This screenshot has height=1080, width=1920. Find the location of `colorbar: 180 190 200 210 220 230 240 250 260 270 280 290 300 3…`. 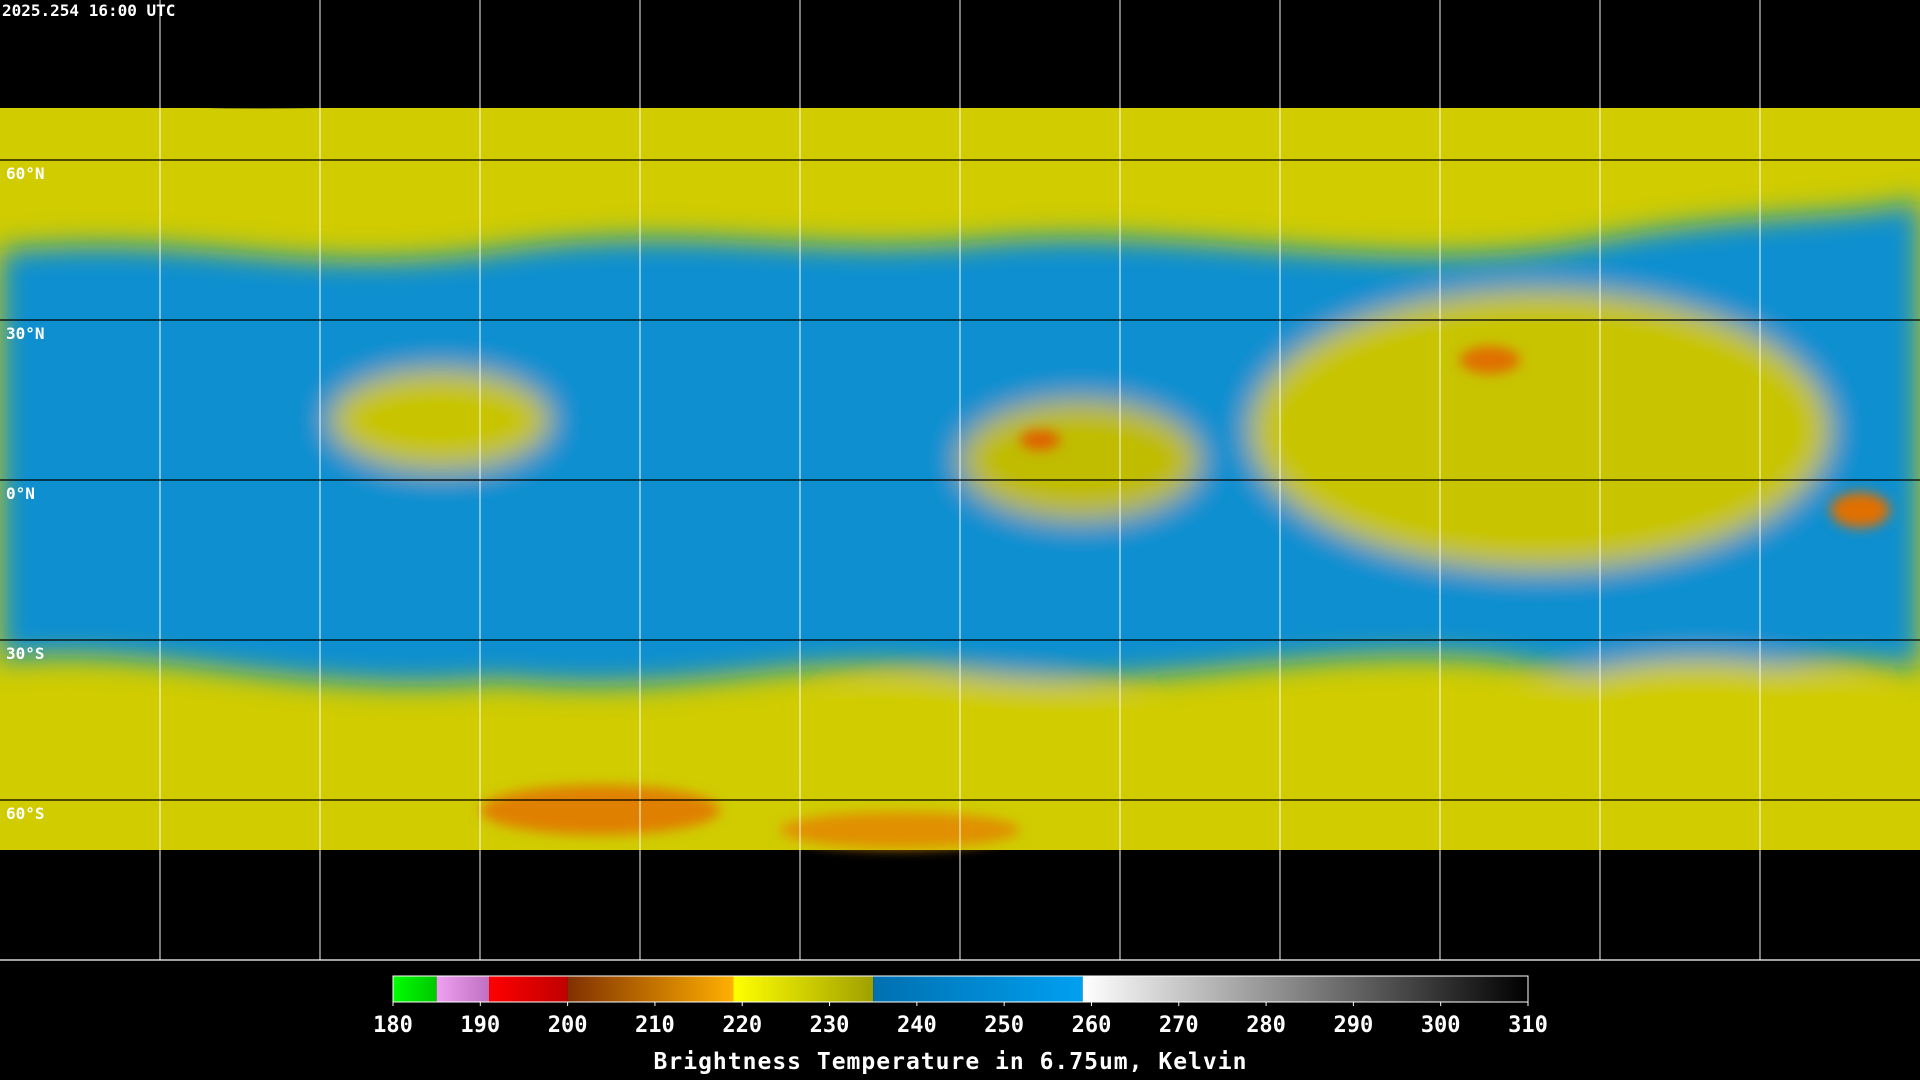

colorbar: 180 190 200 210 220 230 240 250 260 270 280 290 300 3… is located at coordinates (960, 1025).